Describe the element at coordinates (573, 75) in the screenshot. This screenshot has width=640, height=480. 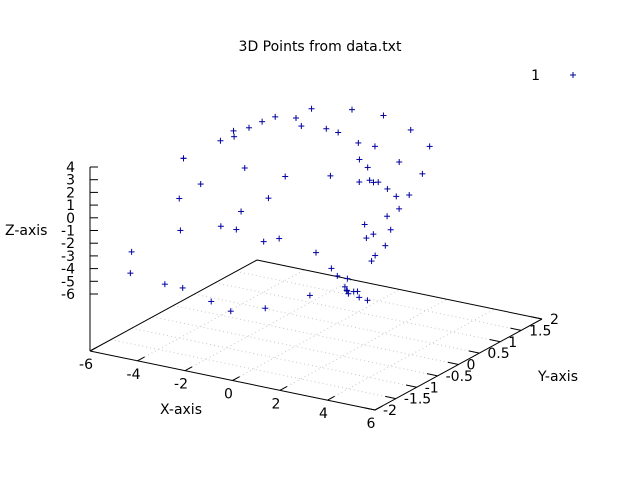
I see `legend-marker` at that location.